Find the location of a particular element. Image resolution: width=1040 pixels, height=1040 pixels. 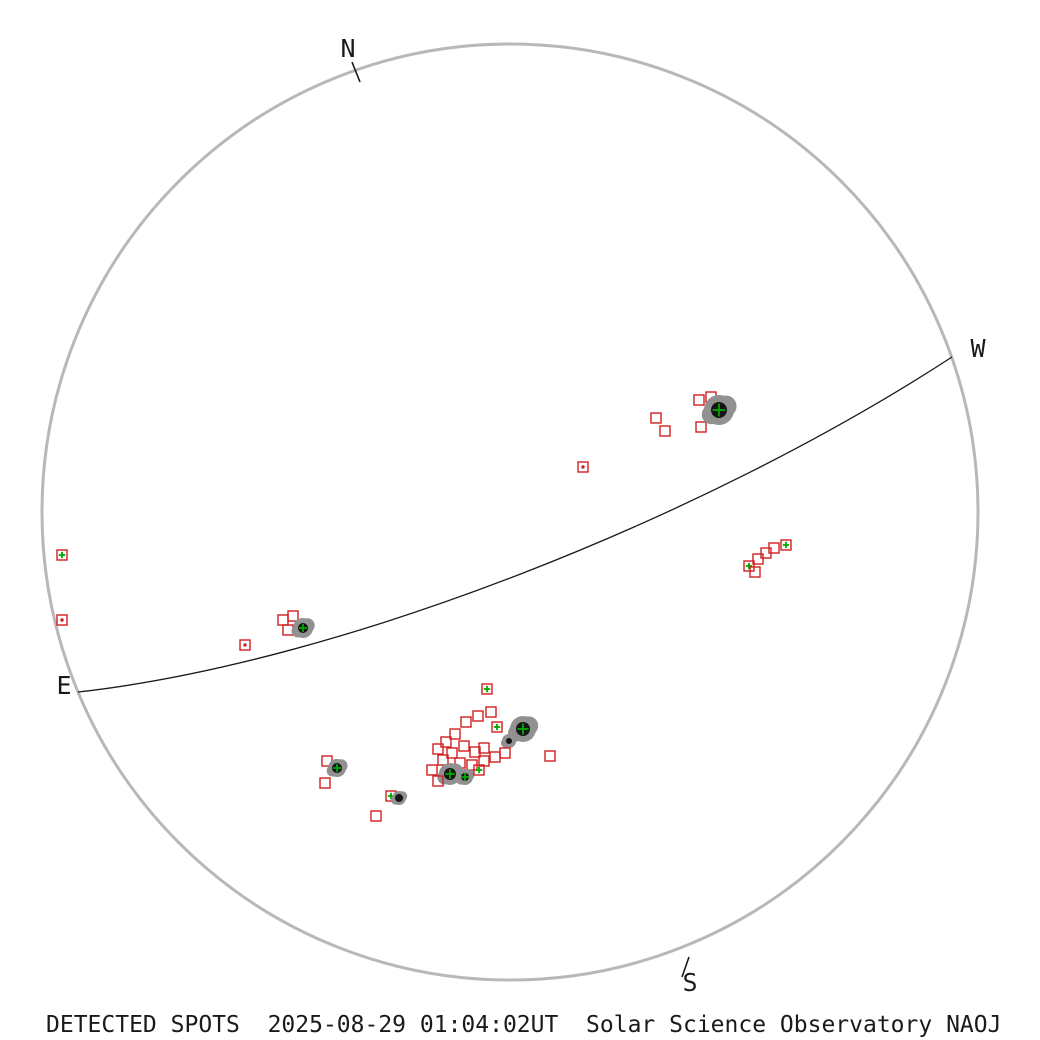

compass-label-east: E is located at coordinates (63, 685).